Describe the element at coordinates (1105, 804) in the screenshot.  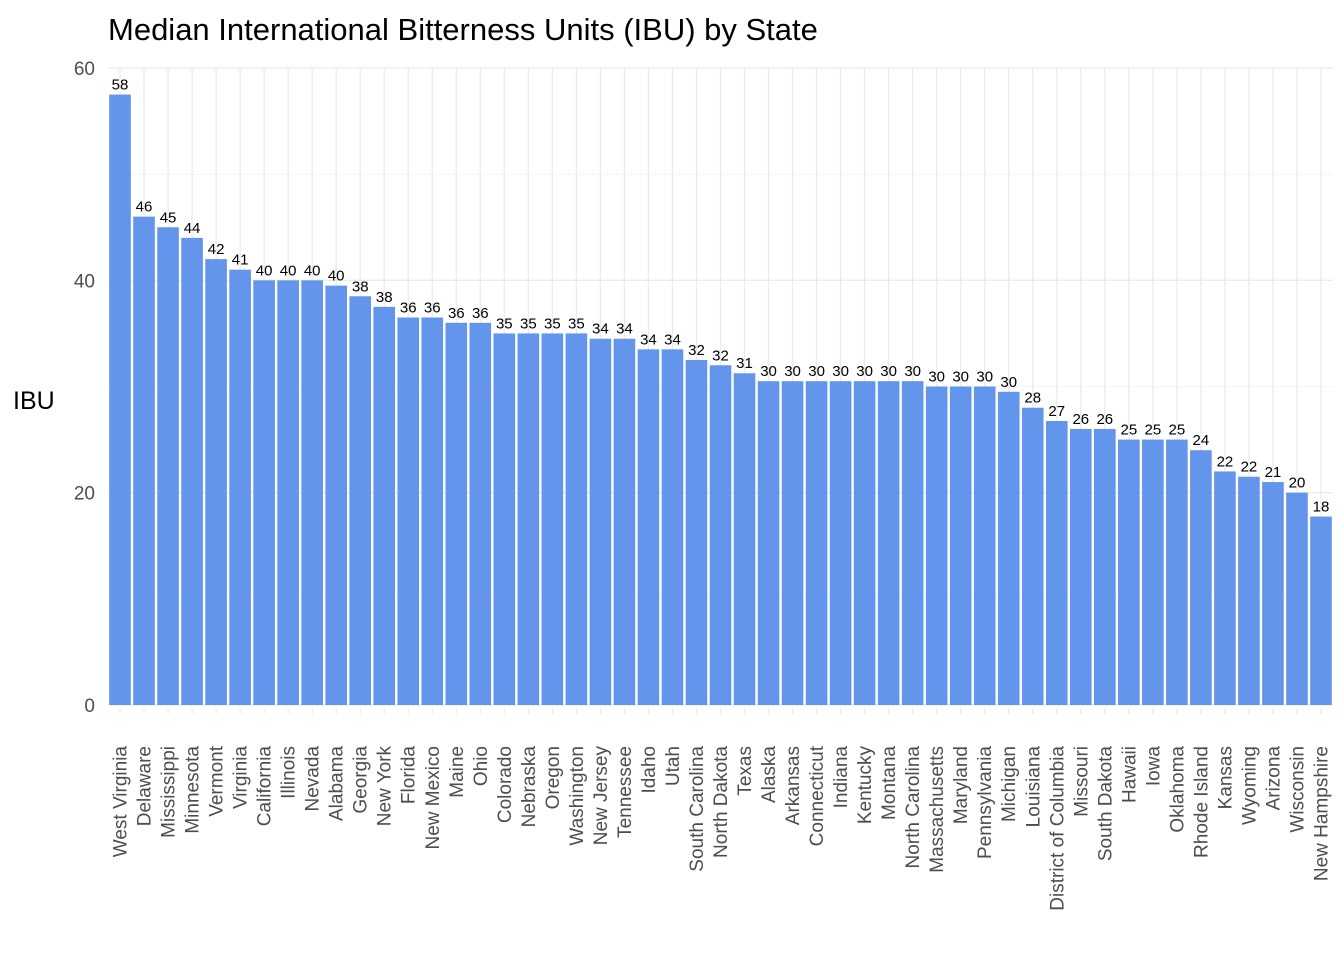
I see `x-tick-label: South Dakota` at that location.